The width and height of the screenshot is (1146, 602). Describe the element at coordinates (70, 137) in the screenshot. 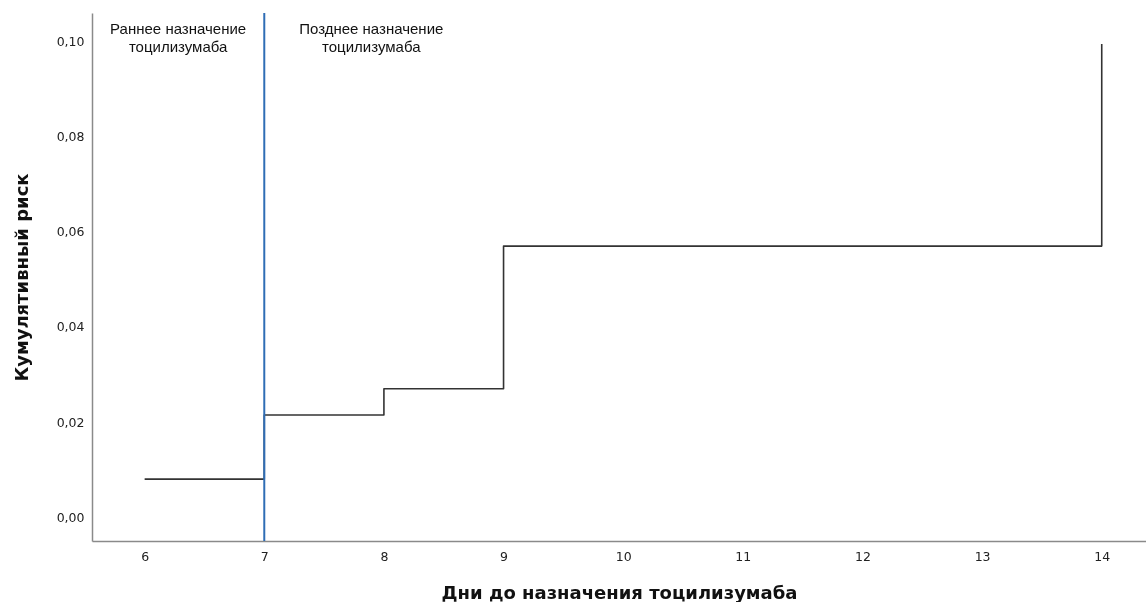

I see `y-tick-label: 0,08` at that location.